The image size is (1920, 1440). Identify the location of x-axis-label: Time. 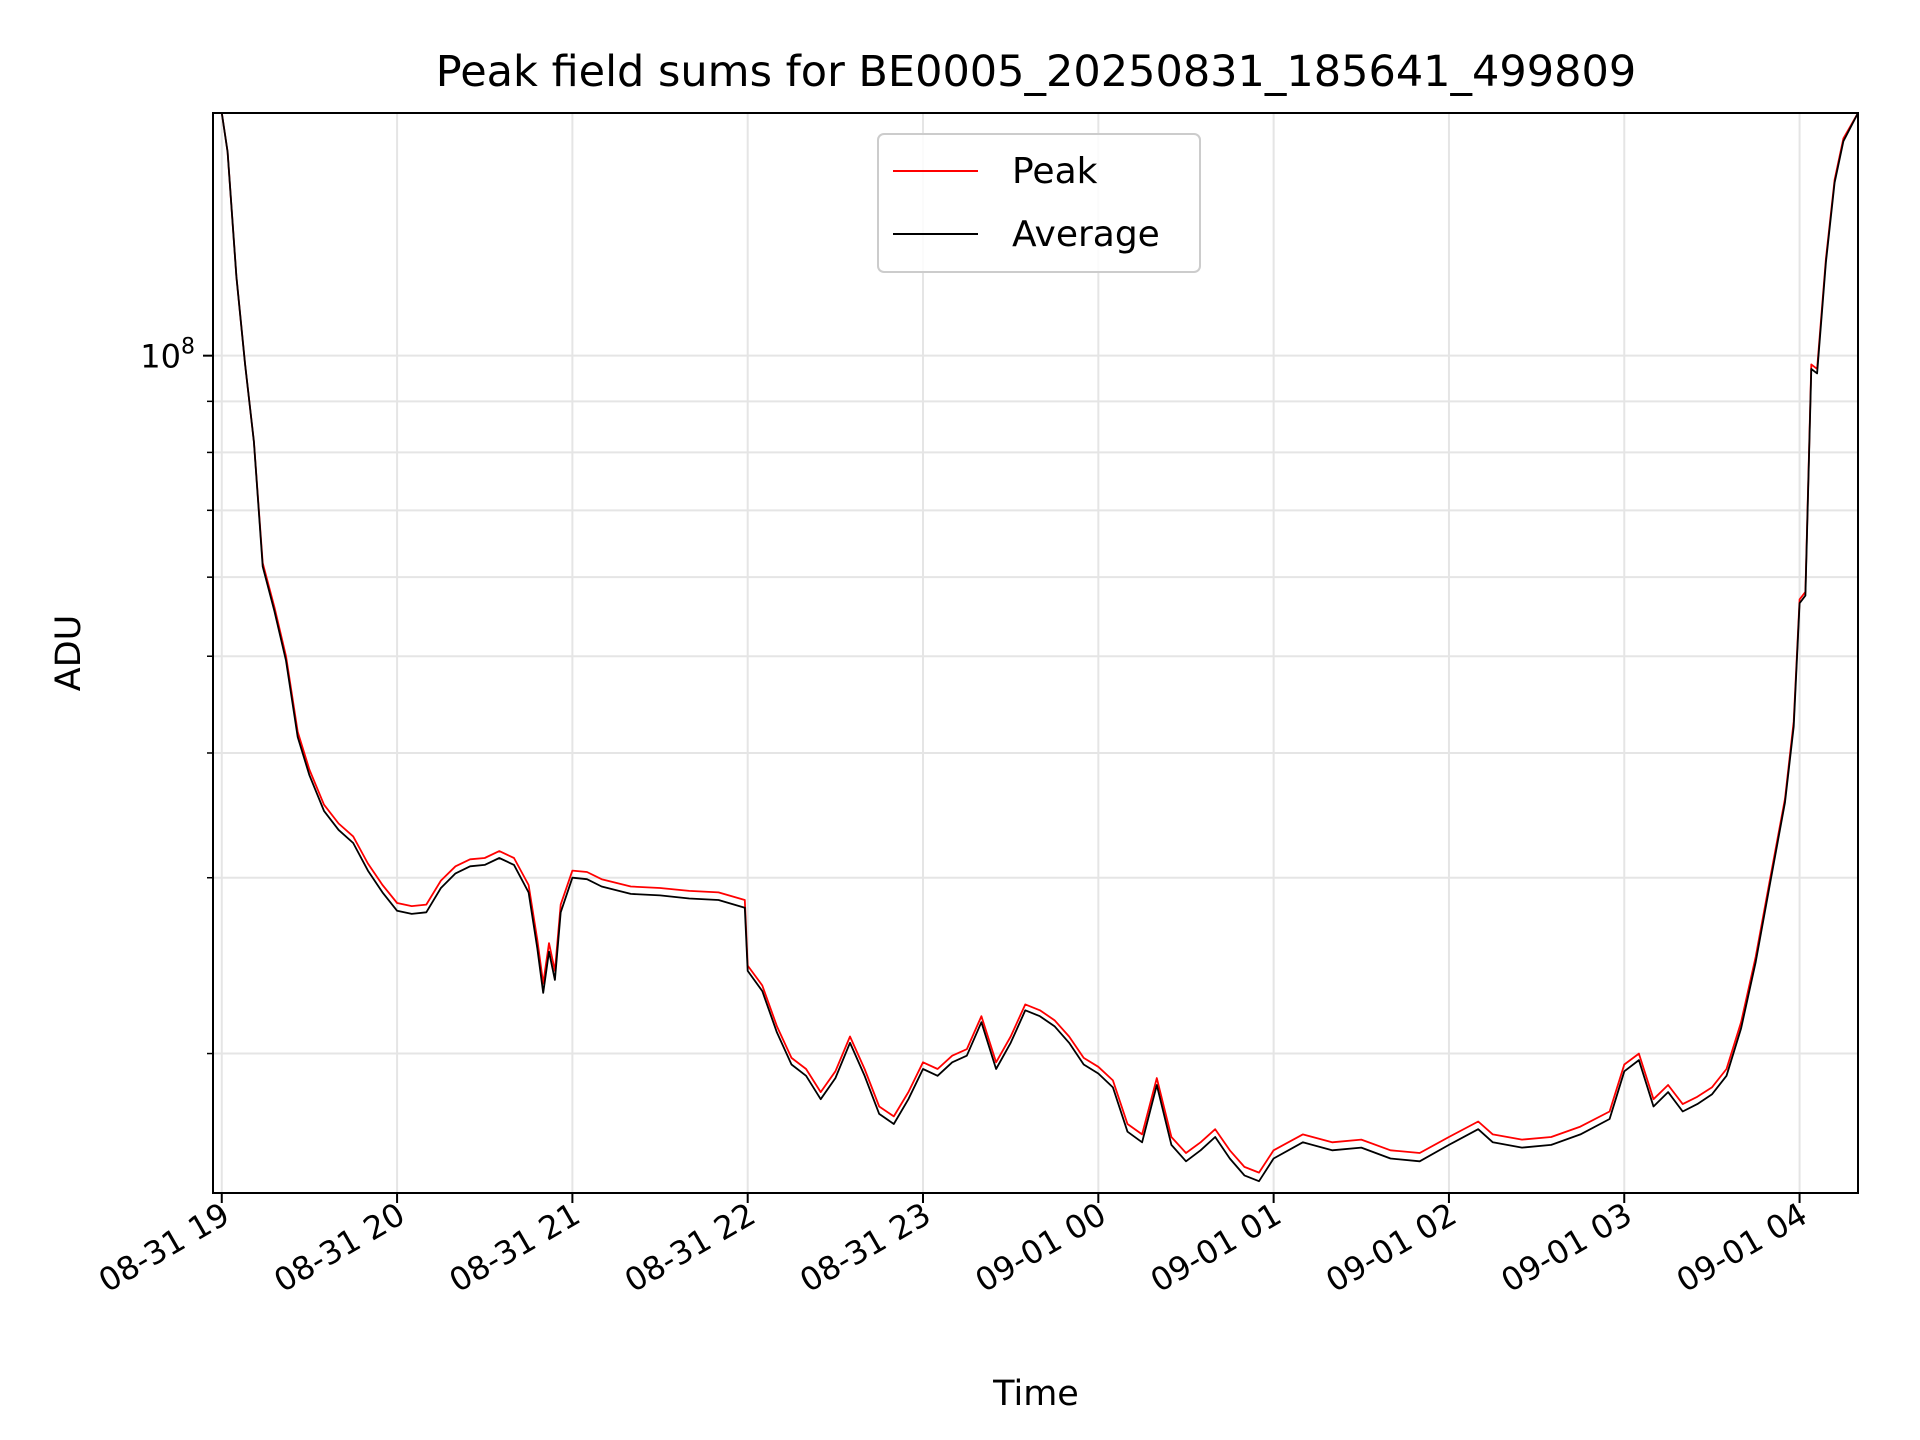
(1035, 1394).